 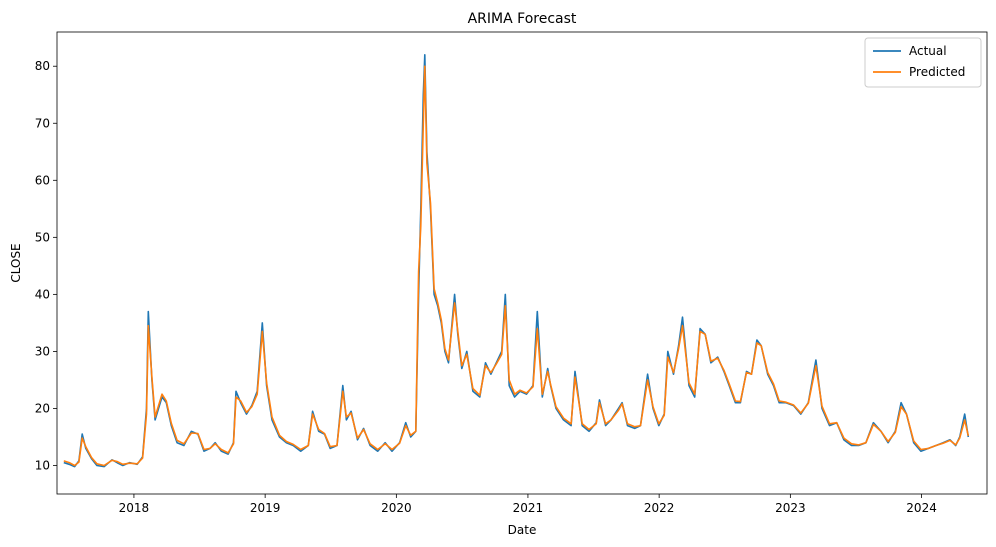 What do you see at coordinates (528, 508) in the screenshot?
I see `x-tick-label: 2021` at bounding box center [528, 508].